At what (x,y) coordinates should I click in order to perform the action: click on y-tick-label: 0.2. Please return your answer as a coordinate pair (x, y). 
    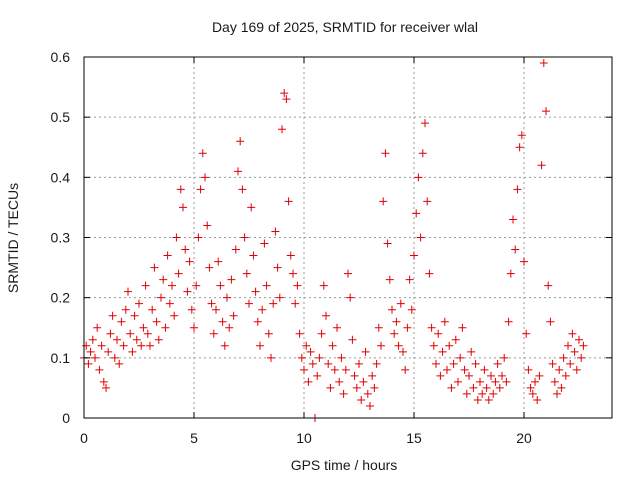
    Looking at the image, I should click on (61, 298).